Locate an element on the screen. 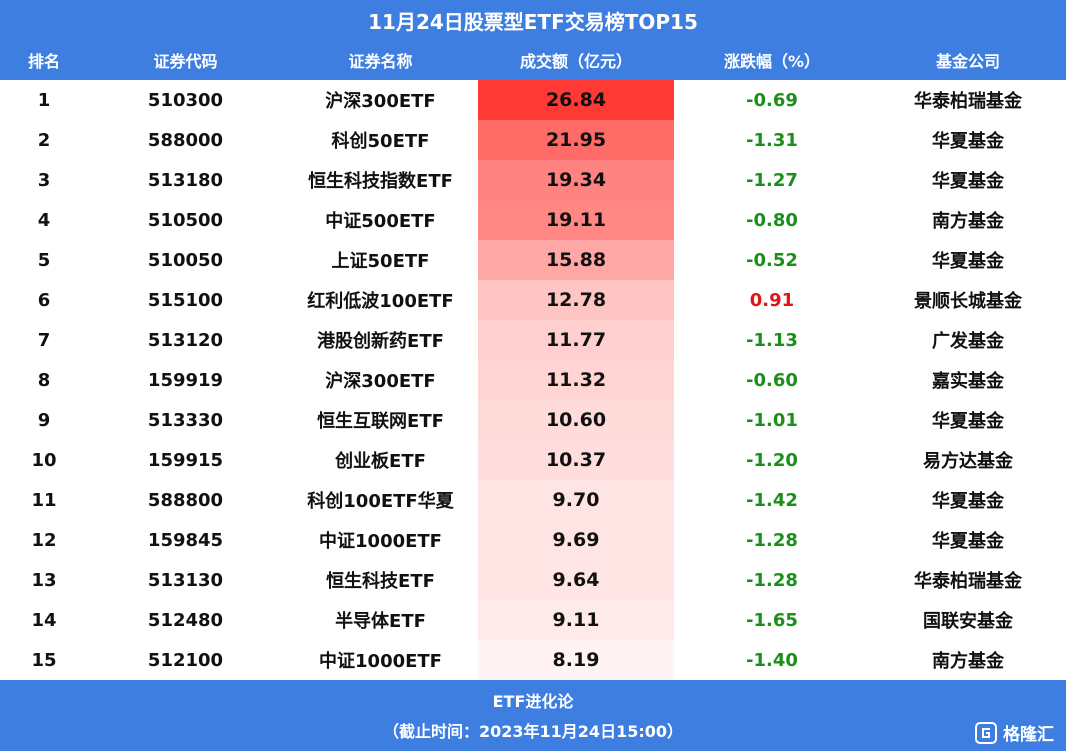  turnover-cell: 9.69 is located at coordinates (576, 540).